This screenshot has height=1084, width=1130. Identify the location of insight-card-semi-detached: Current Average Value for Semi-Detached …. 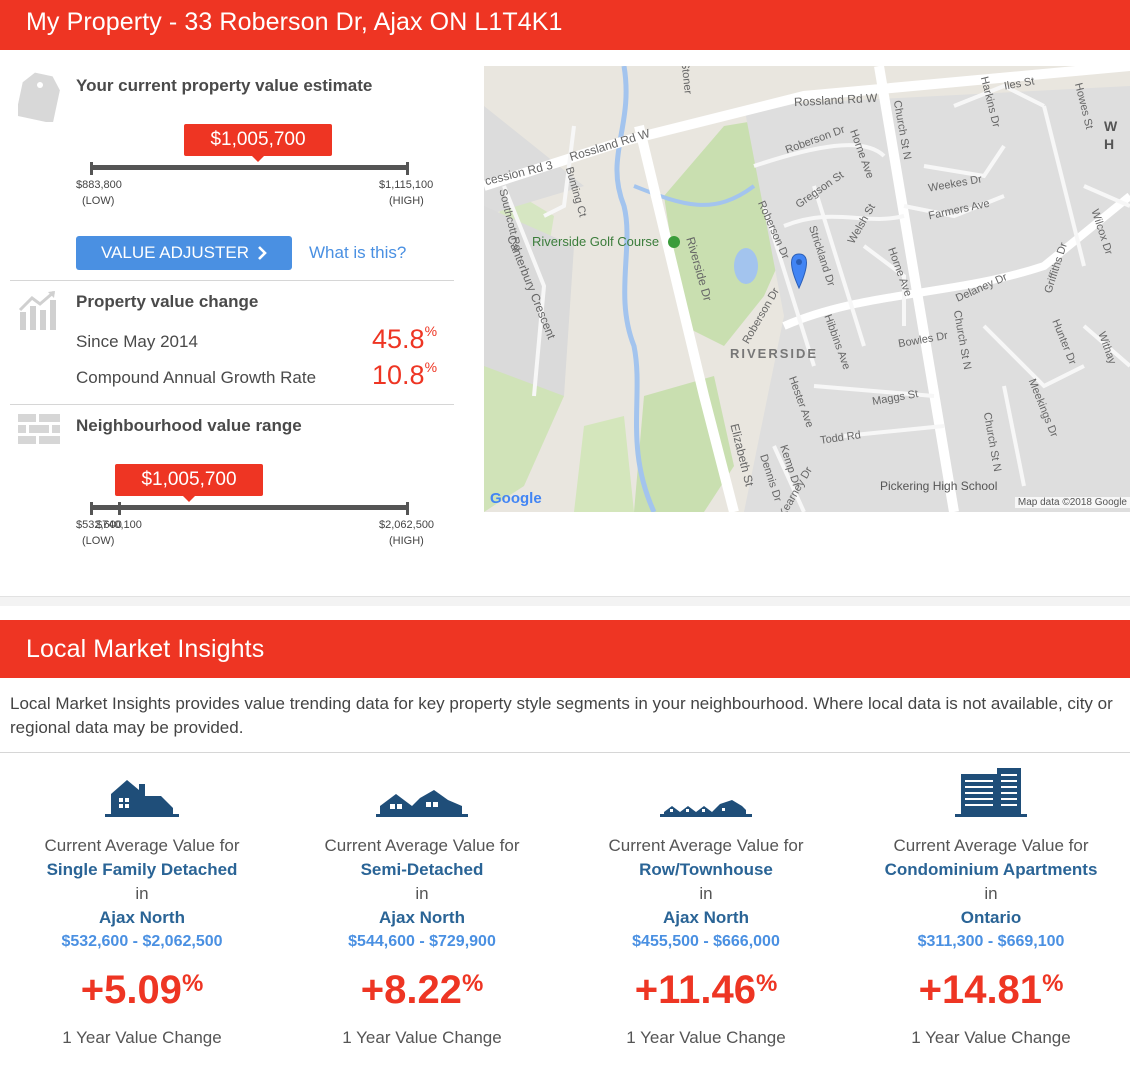
(422, 907).